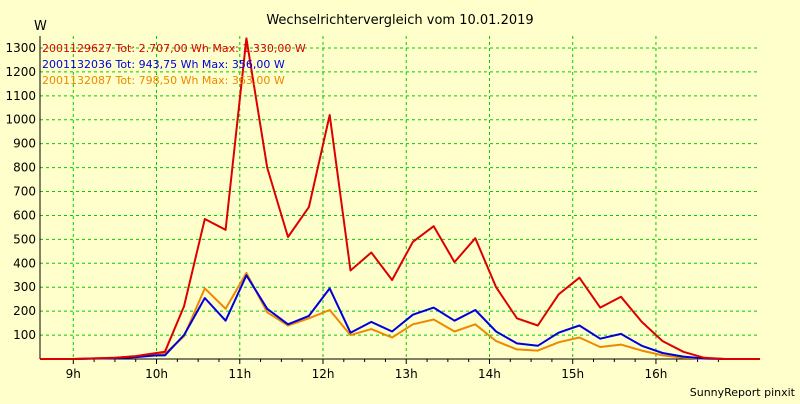 The image size is (800, 404). Describe the element at coordinates (156, 374) in the screenshot. I see `x-tick-label: 10h` at that location.